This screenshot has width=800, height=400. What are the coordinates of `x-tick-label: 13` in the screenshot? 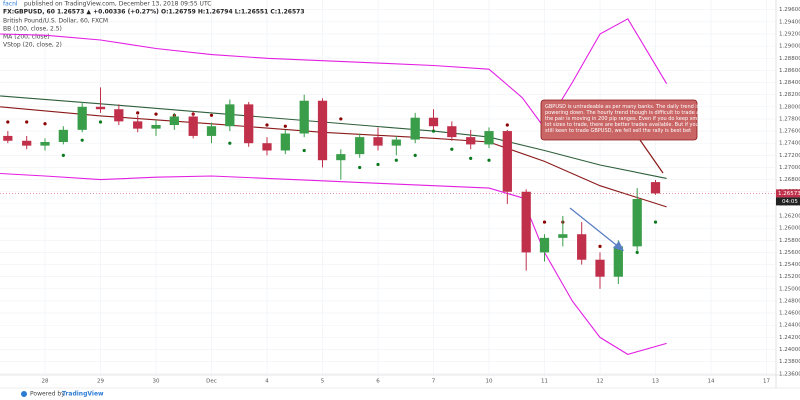 It's located at (655, 382).